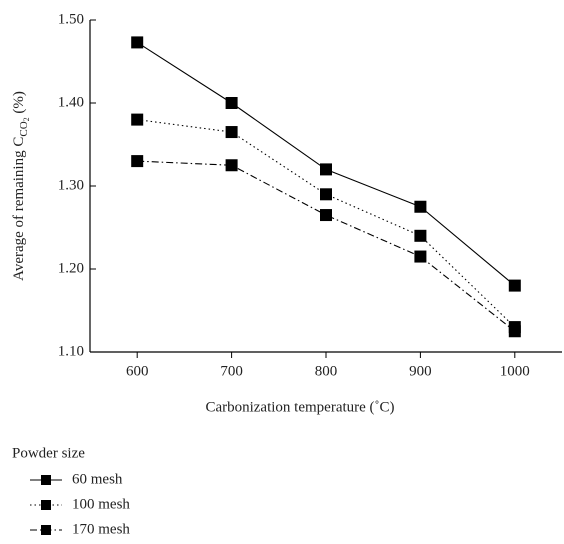 The image size is (564, 544). I want to click on y-tick-label: 1.30, so click(71, 185).